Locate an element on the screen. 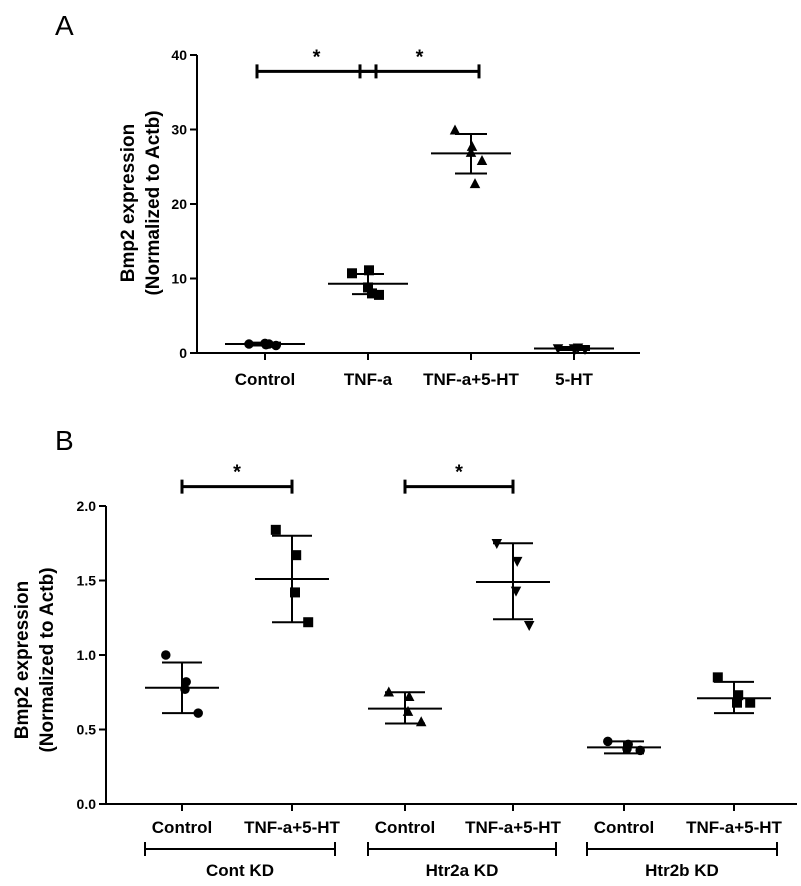  panel-b-y-tick-label: 1.0 is located at coordinates (87, 655).